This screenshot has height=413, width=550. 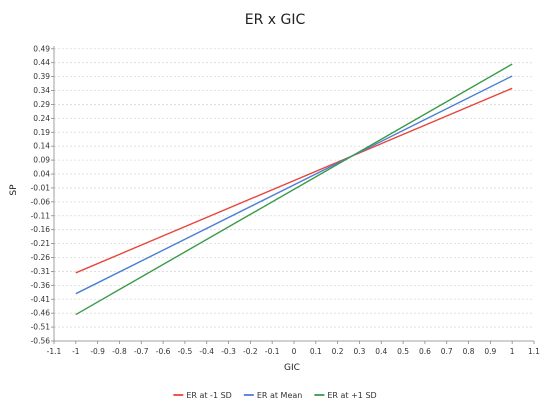 I want to click on y-tick-label: -0.56, so click(x=41, y=341).